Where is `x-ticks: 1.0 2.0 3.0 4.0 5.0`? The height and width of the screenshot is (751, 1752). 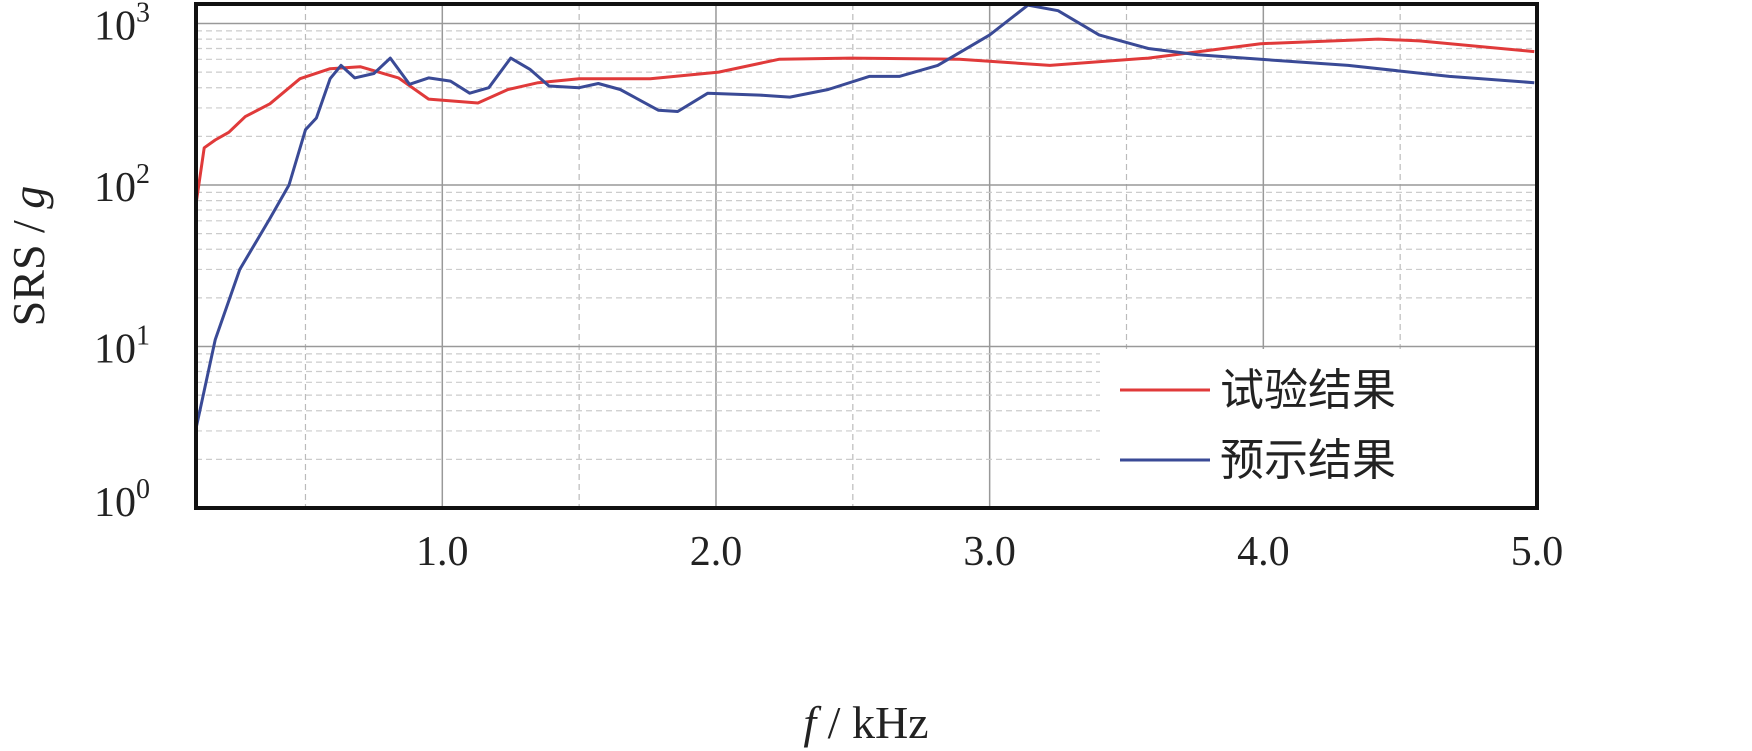
x-ticks: 1.0 2.0 3.0 4.0 5.0 is located at coordinates (989, 552).